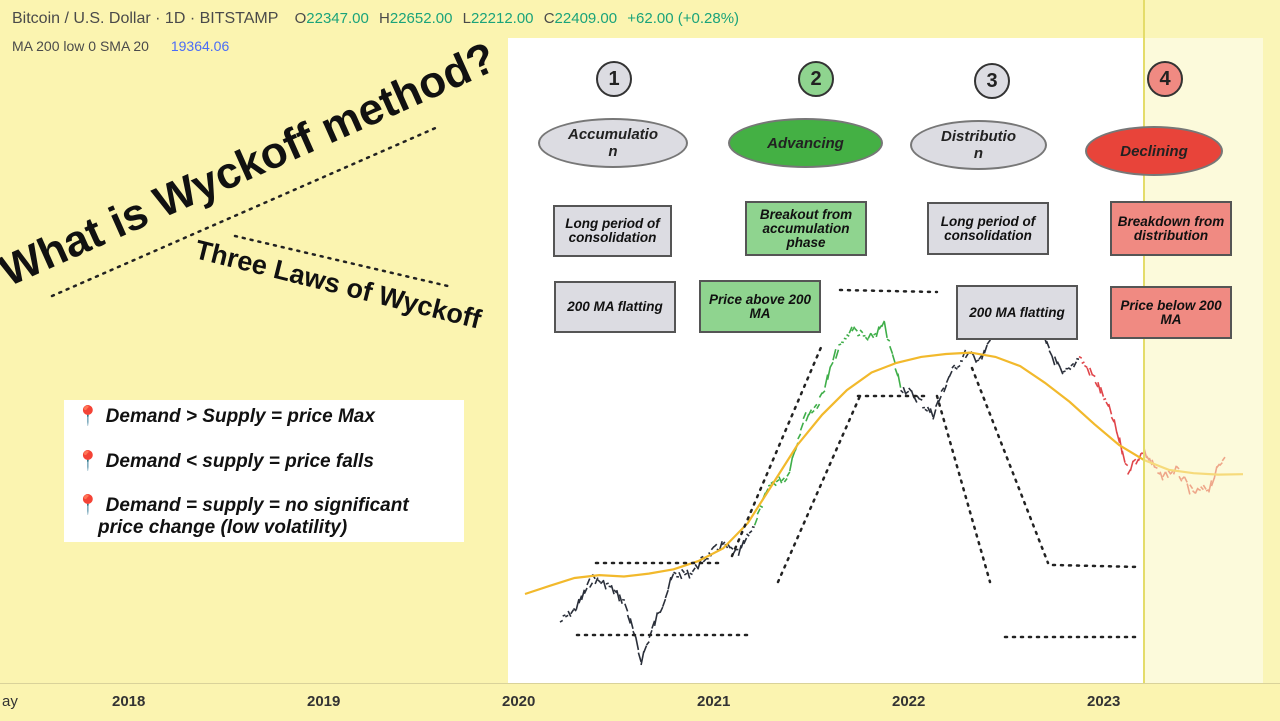  Describe the element at coordinates (1171, 312) in the screenshot. I see `phase-4-ma: Price below 200 MA` at that location.